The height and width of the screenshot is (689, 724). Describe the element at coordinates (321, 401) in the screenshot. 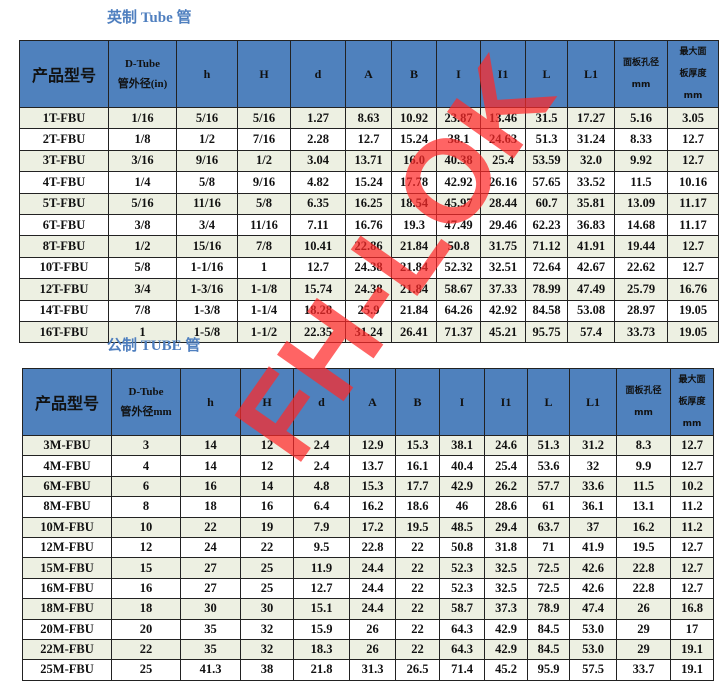

I see `header-text: d` at that location.